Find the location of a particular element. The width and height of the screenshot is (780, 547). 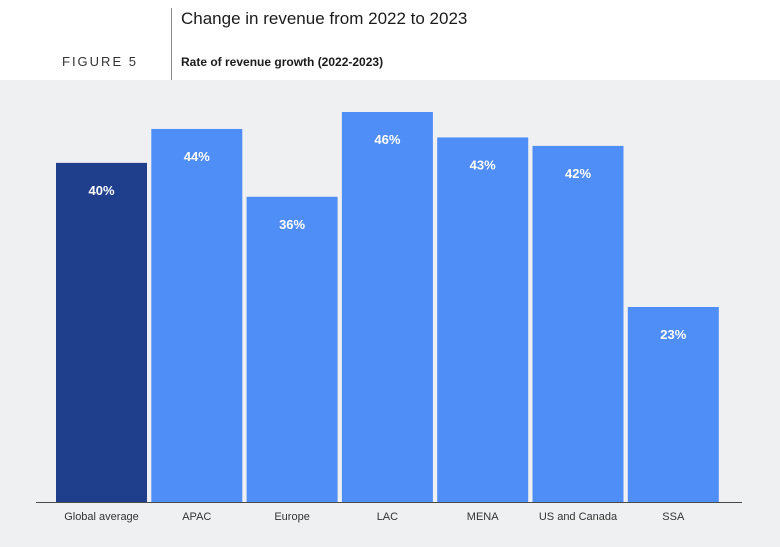

x-tick-label: Global average is located at coordinates (101, 517).